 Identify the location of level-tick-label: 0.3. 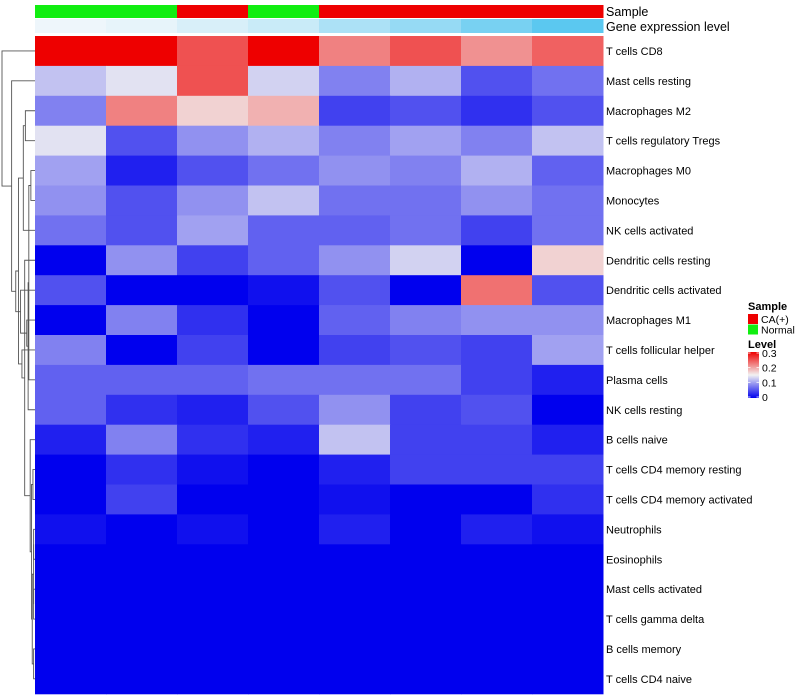
(769, 354).